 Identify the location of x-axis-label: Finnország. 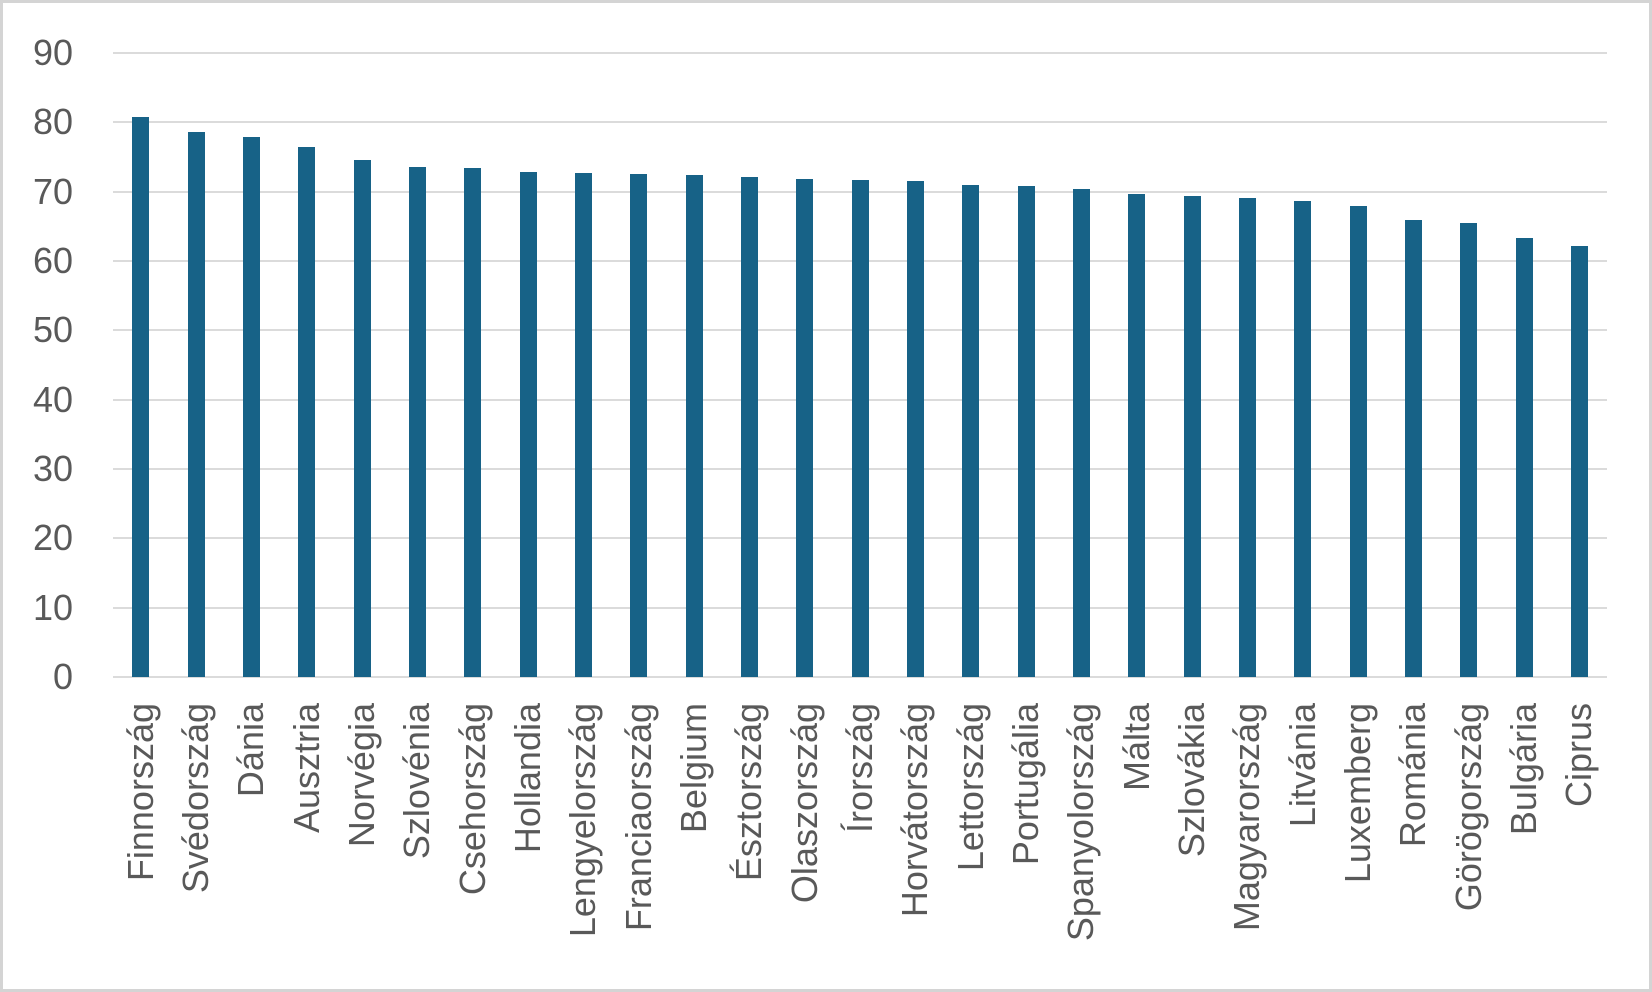
(140, 792).